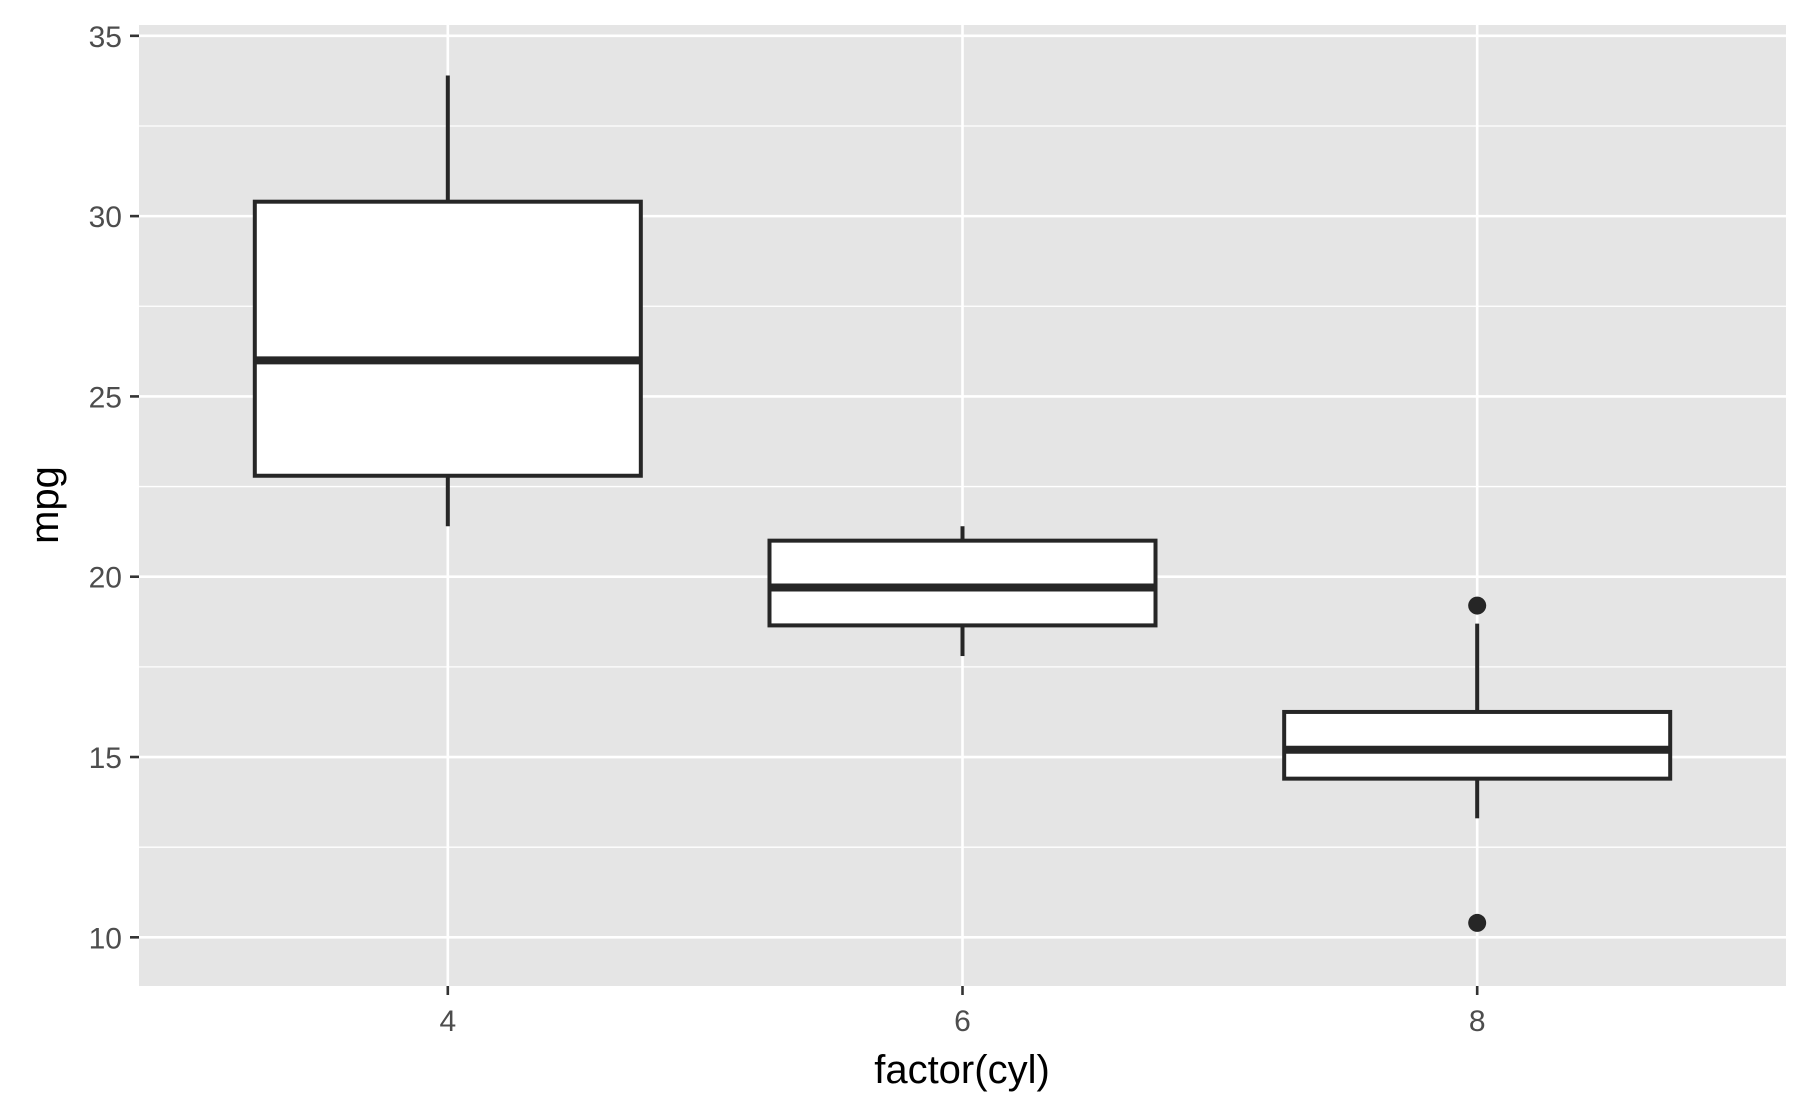 The image size is (1800, 1112). What do you see at coordinates (447, 1021) in the screenshot?
I see `x-tick-label: 4` at bounding box center [447, 1021].